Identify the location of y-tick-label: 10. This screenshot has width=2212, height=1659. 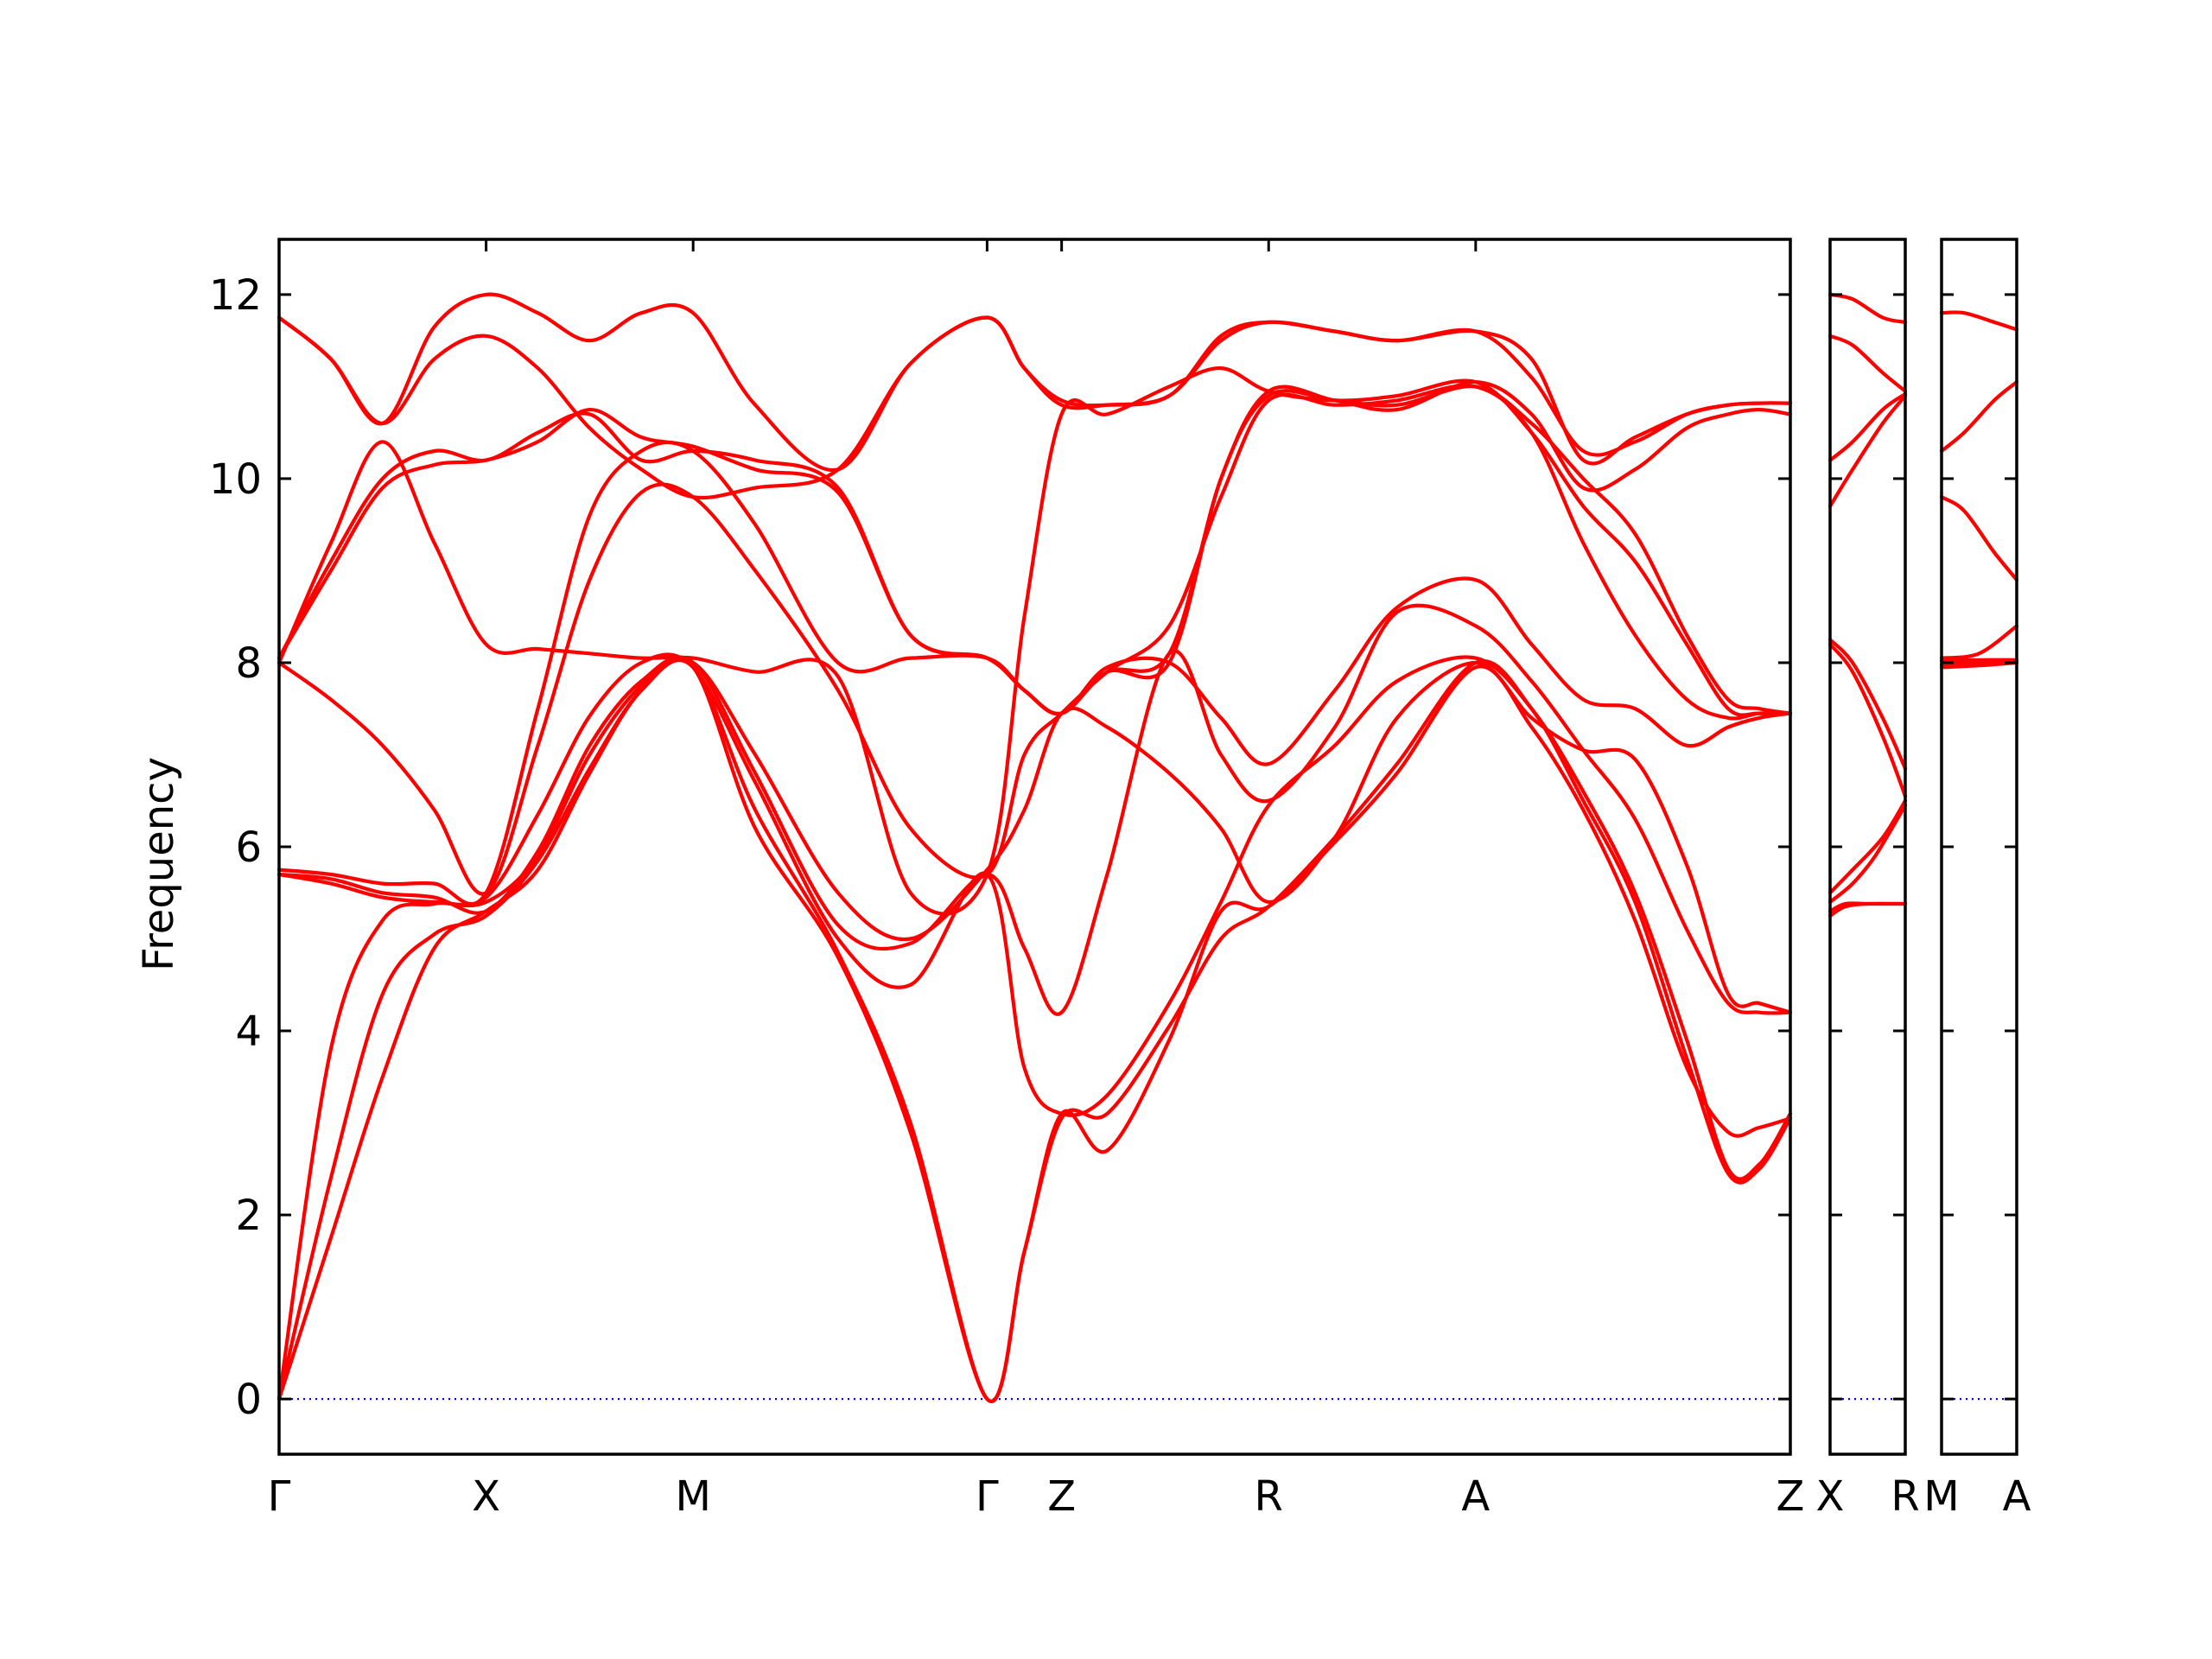
(235, 479).